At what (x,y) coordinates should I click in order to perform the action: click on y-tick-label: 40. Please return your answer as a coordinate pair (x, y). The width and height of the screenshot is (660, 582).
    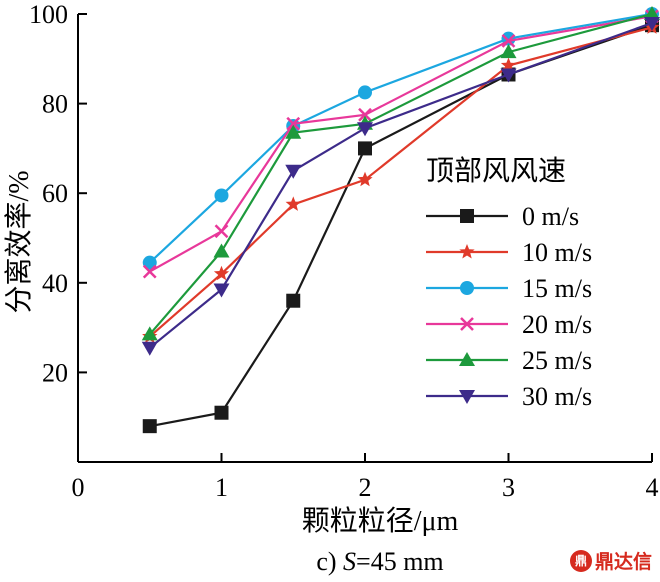
    Looking at the image, I should click on (55, 283).